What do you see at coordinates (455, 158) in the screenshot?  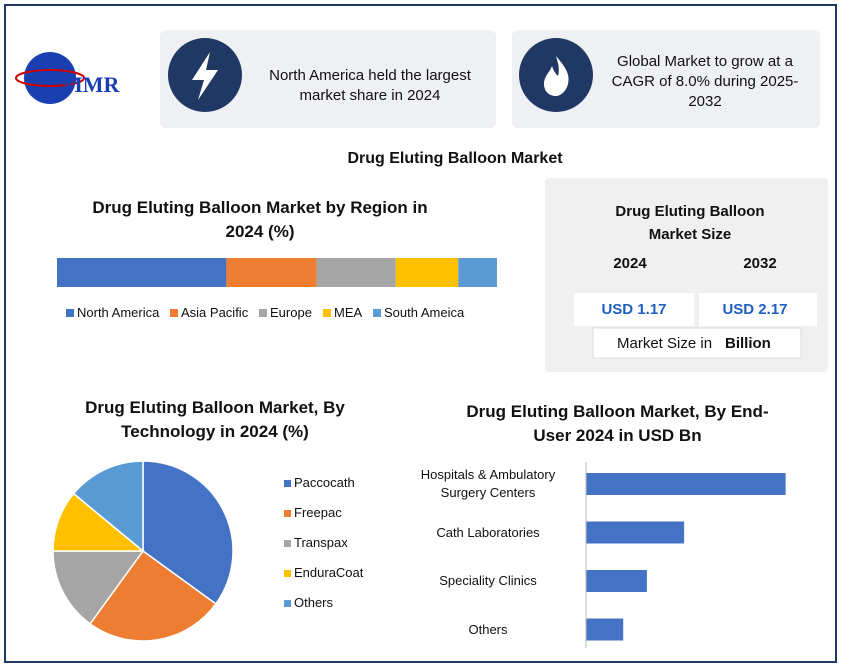 I see `main-title: Drug Eluting Balloon Market` at bounding box center [455, 158].